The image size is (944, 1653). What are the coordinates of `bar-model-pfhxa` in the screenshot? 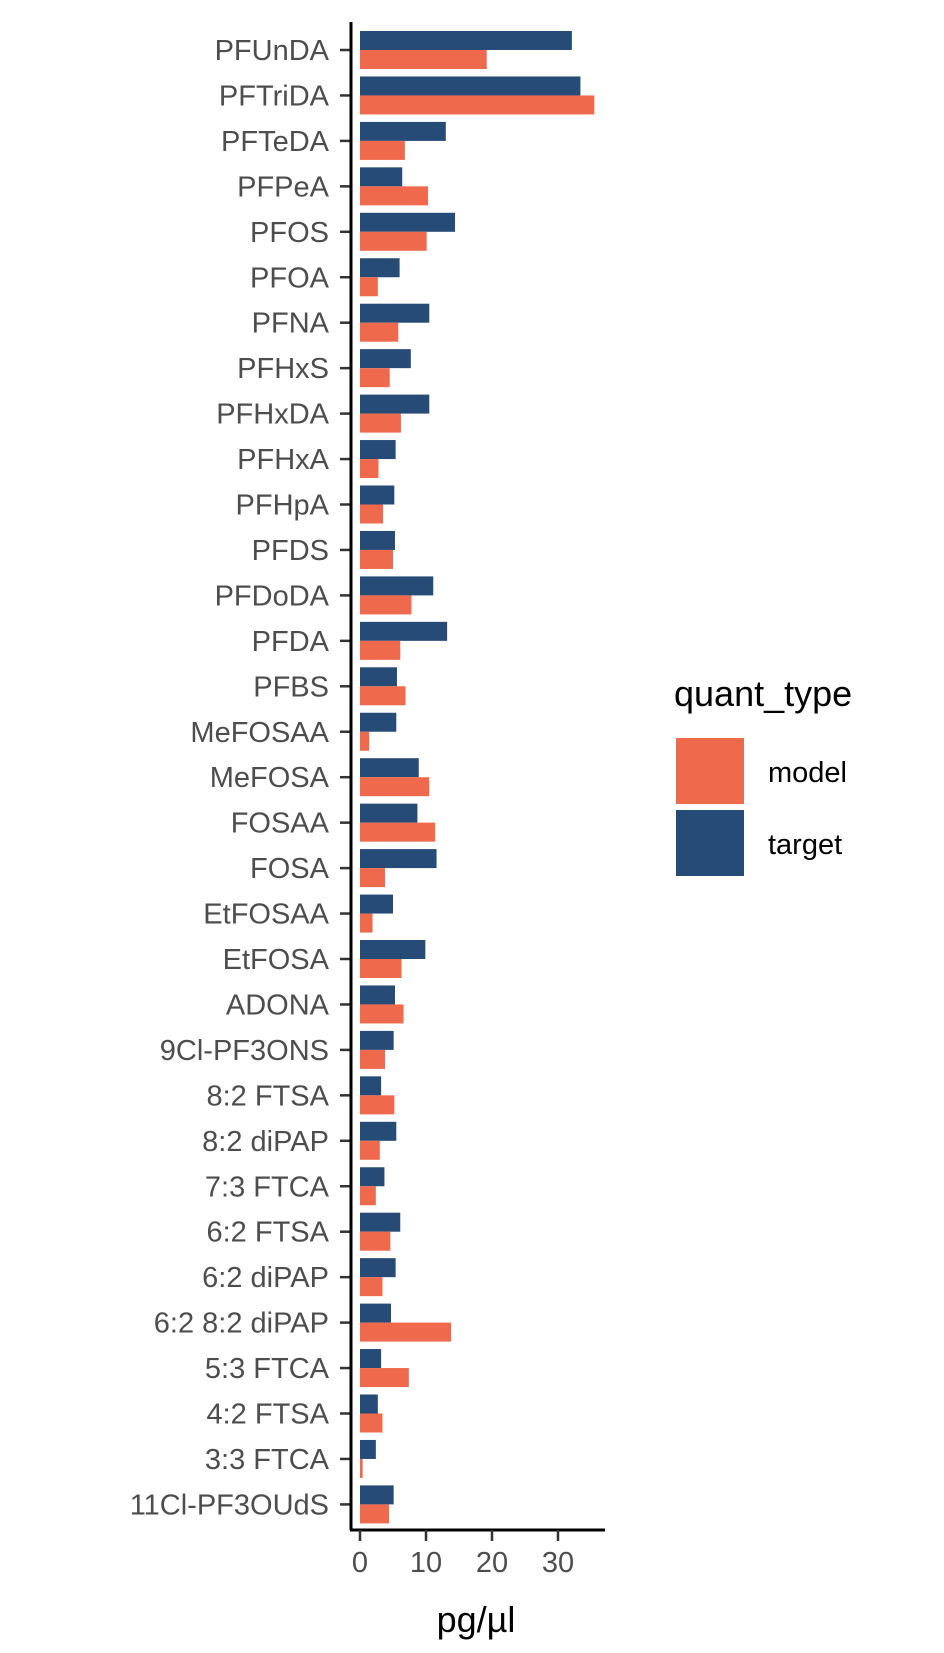 It's located at (369, 469).